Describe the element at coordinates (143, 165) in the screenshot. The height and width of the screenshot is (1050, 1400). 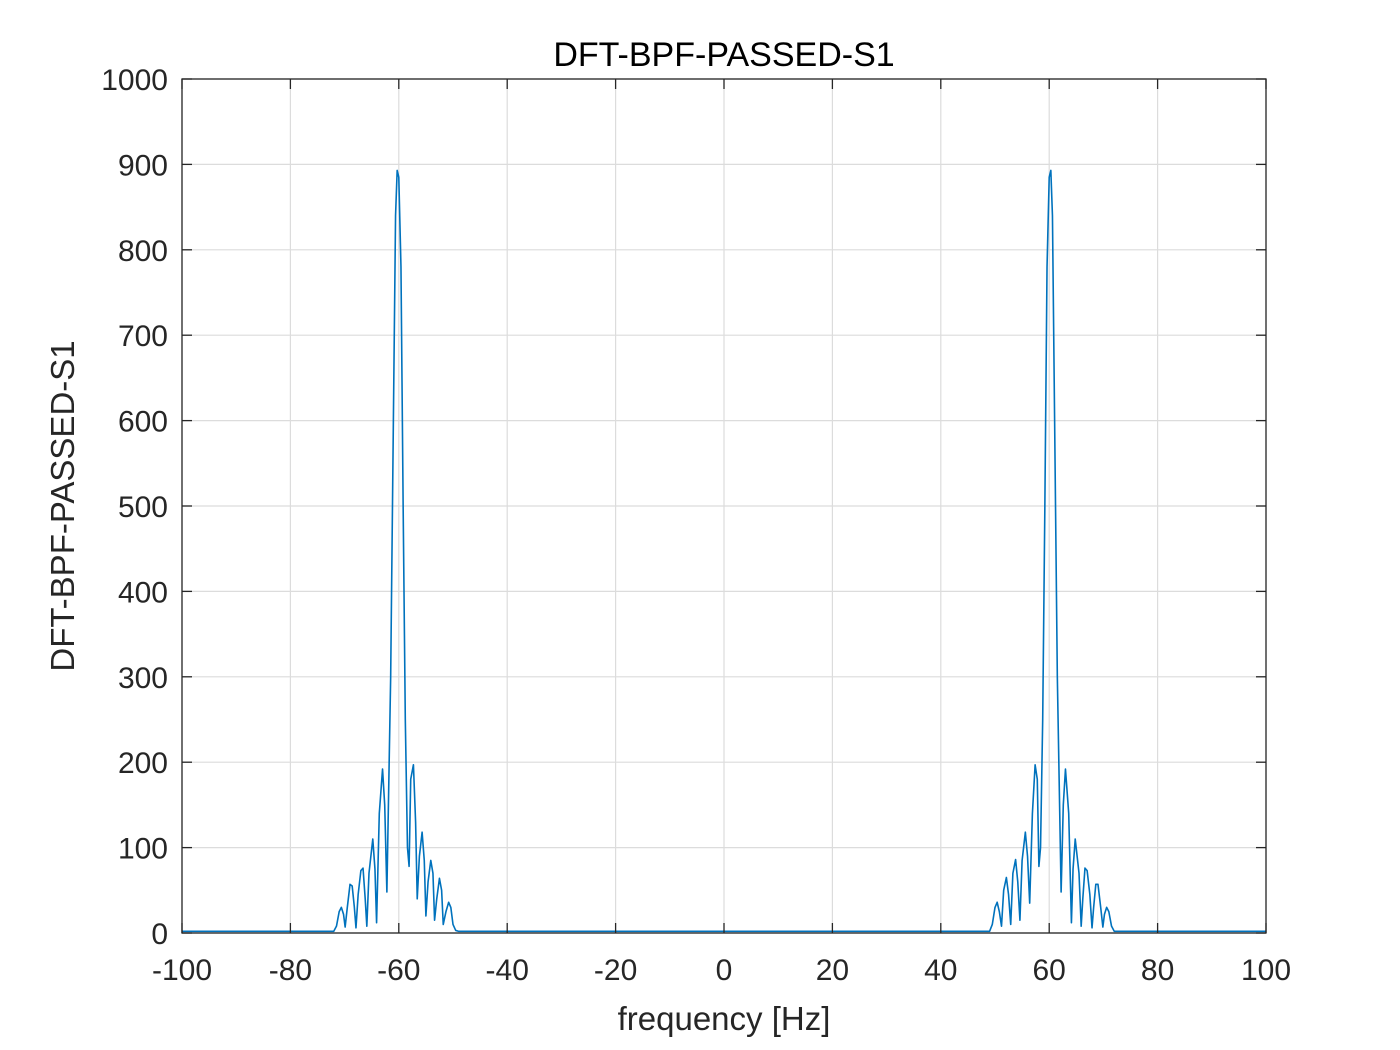
I see `y-tick-label: 900` at that location.